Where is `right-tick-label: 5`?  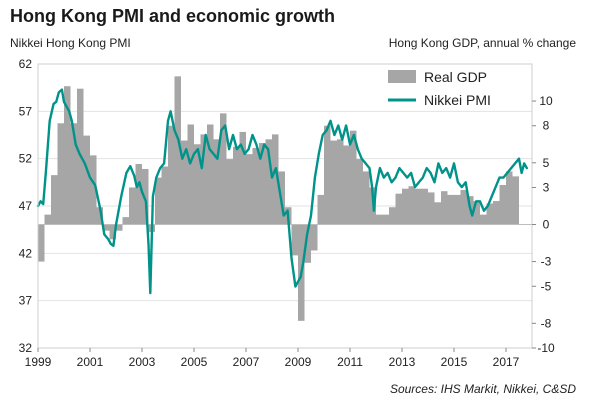
right-tick-label: 5 is located at coordinates (546, 163).